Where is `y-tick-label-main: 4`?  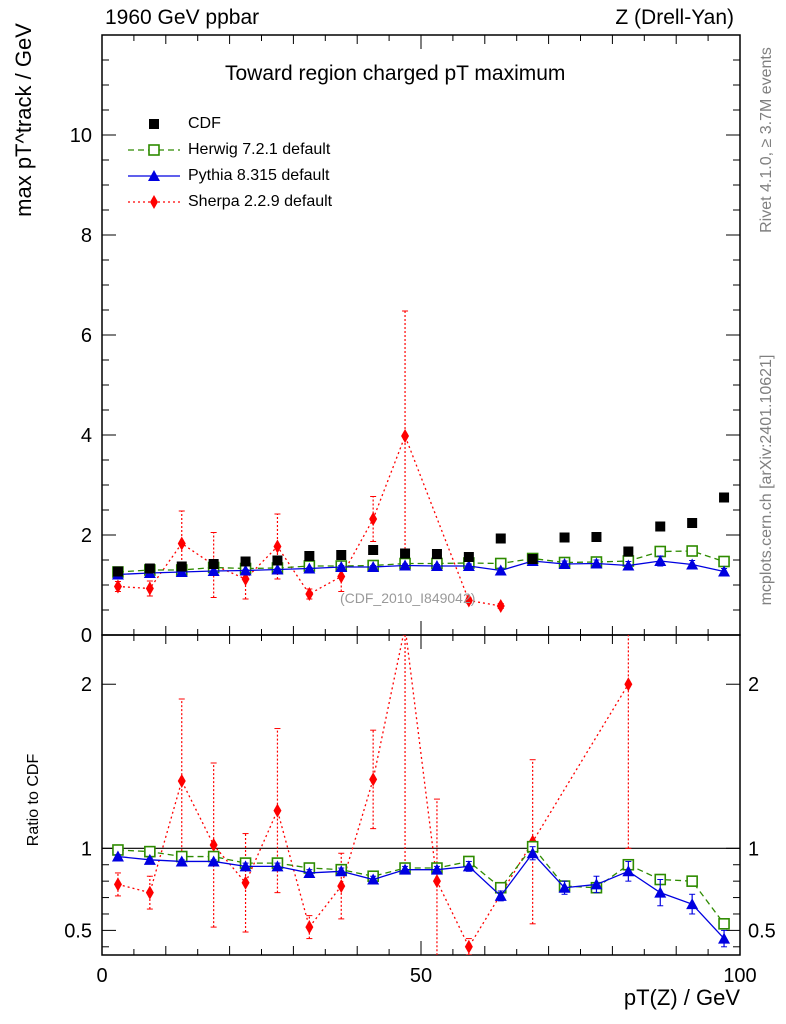
y-tick-label-main: 4 is located at coordinates (86, 436).